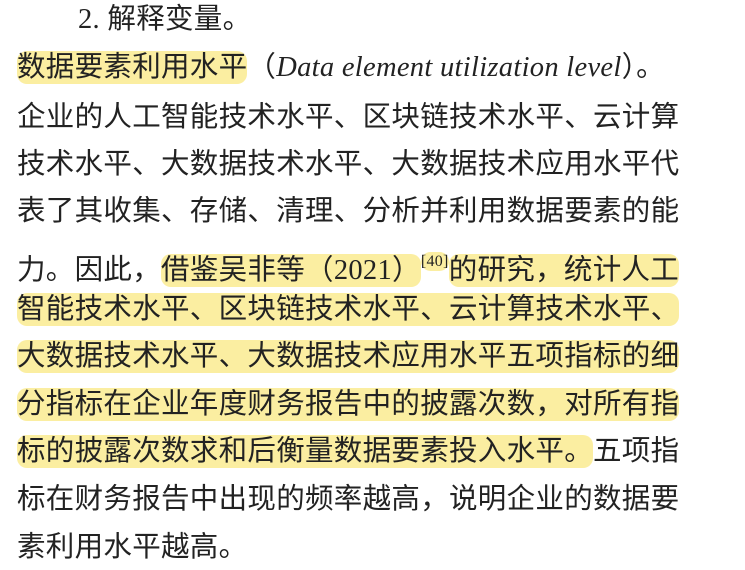 This screenshot has width=745, height=570. What do you see at coordinates (291, 270) in the screenshot?
I see `highlighted-text: 借鉴吴非等（2021）` at bounding box center [291, 270].